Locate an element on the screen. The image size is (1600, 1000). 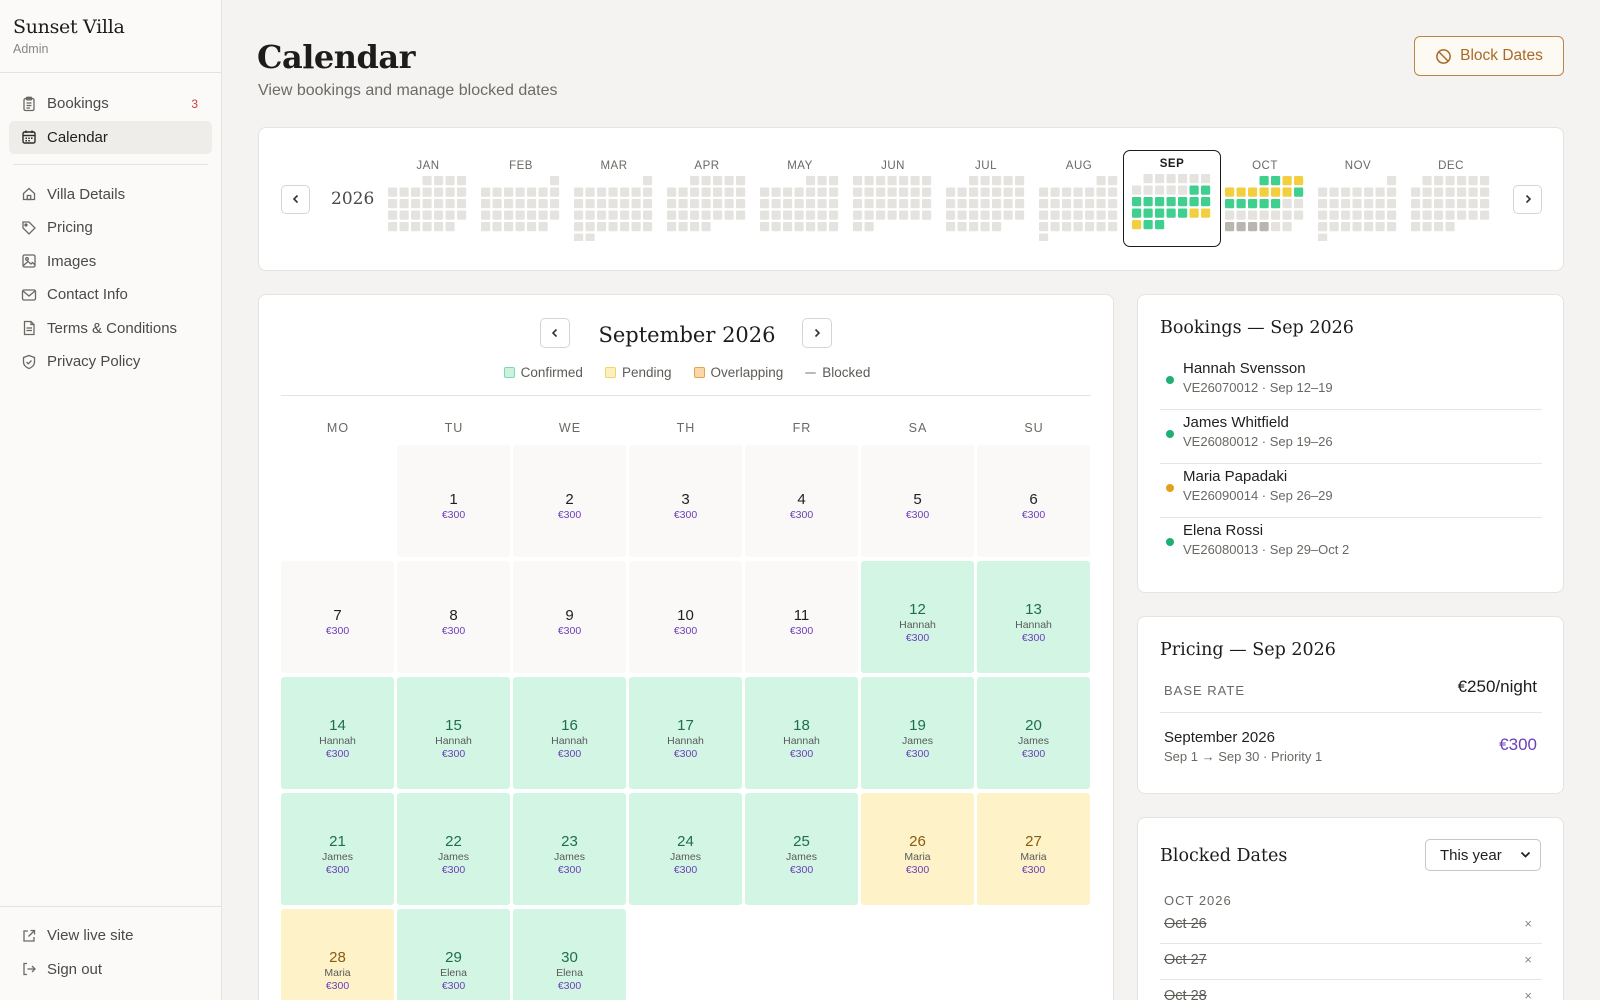
mini-month-mar: MAR is located at coordinates (614, 199).